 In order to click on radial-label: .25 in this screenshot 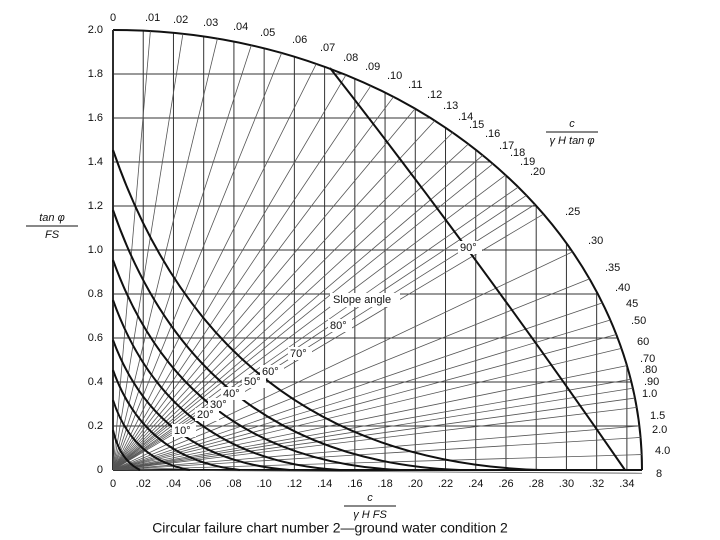, I will do `click(572, 212)`.